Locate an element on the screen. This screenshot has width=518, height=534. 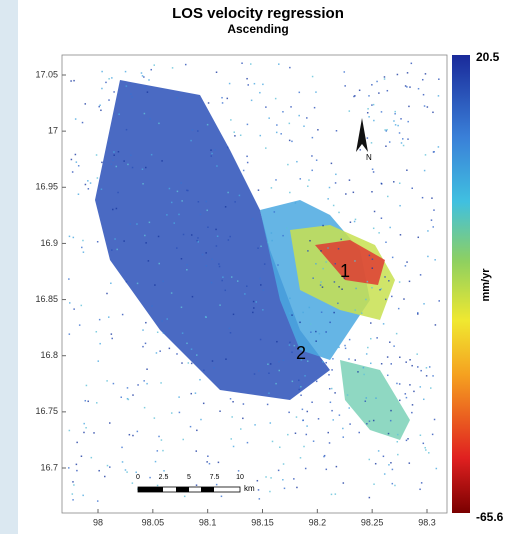
x-tick-label: 98.2 is located at coordinates (318, 522).